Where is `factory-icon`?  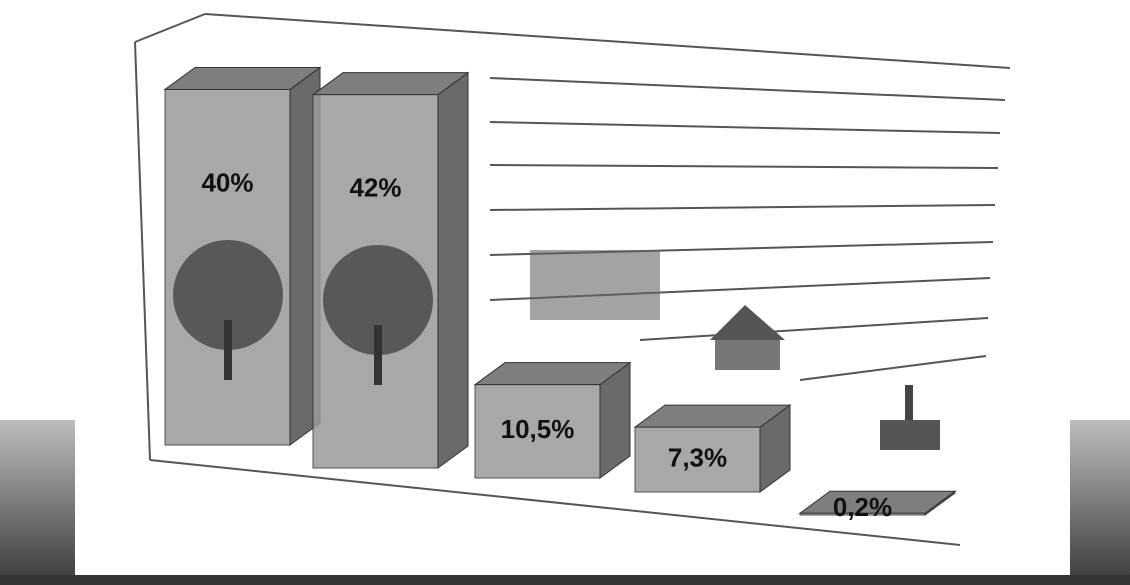
factory-icon is located at coordinates (910, 435).